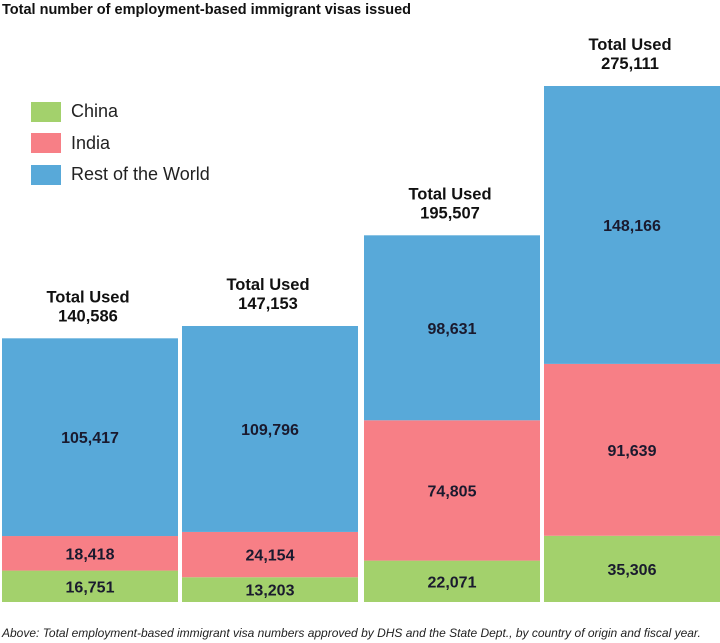 The width and height of the screenshot is (720, 643). I want to click on total-used-value-3: 195,507, so click(450, 213).